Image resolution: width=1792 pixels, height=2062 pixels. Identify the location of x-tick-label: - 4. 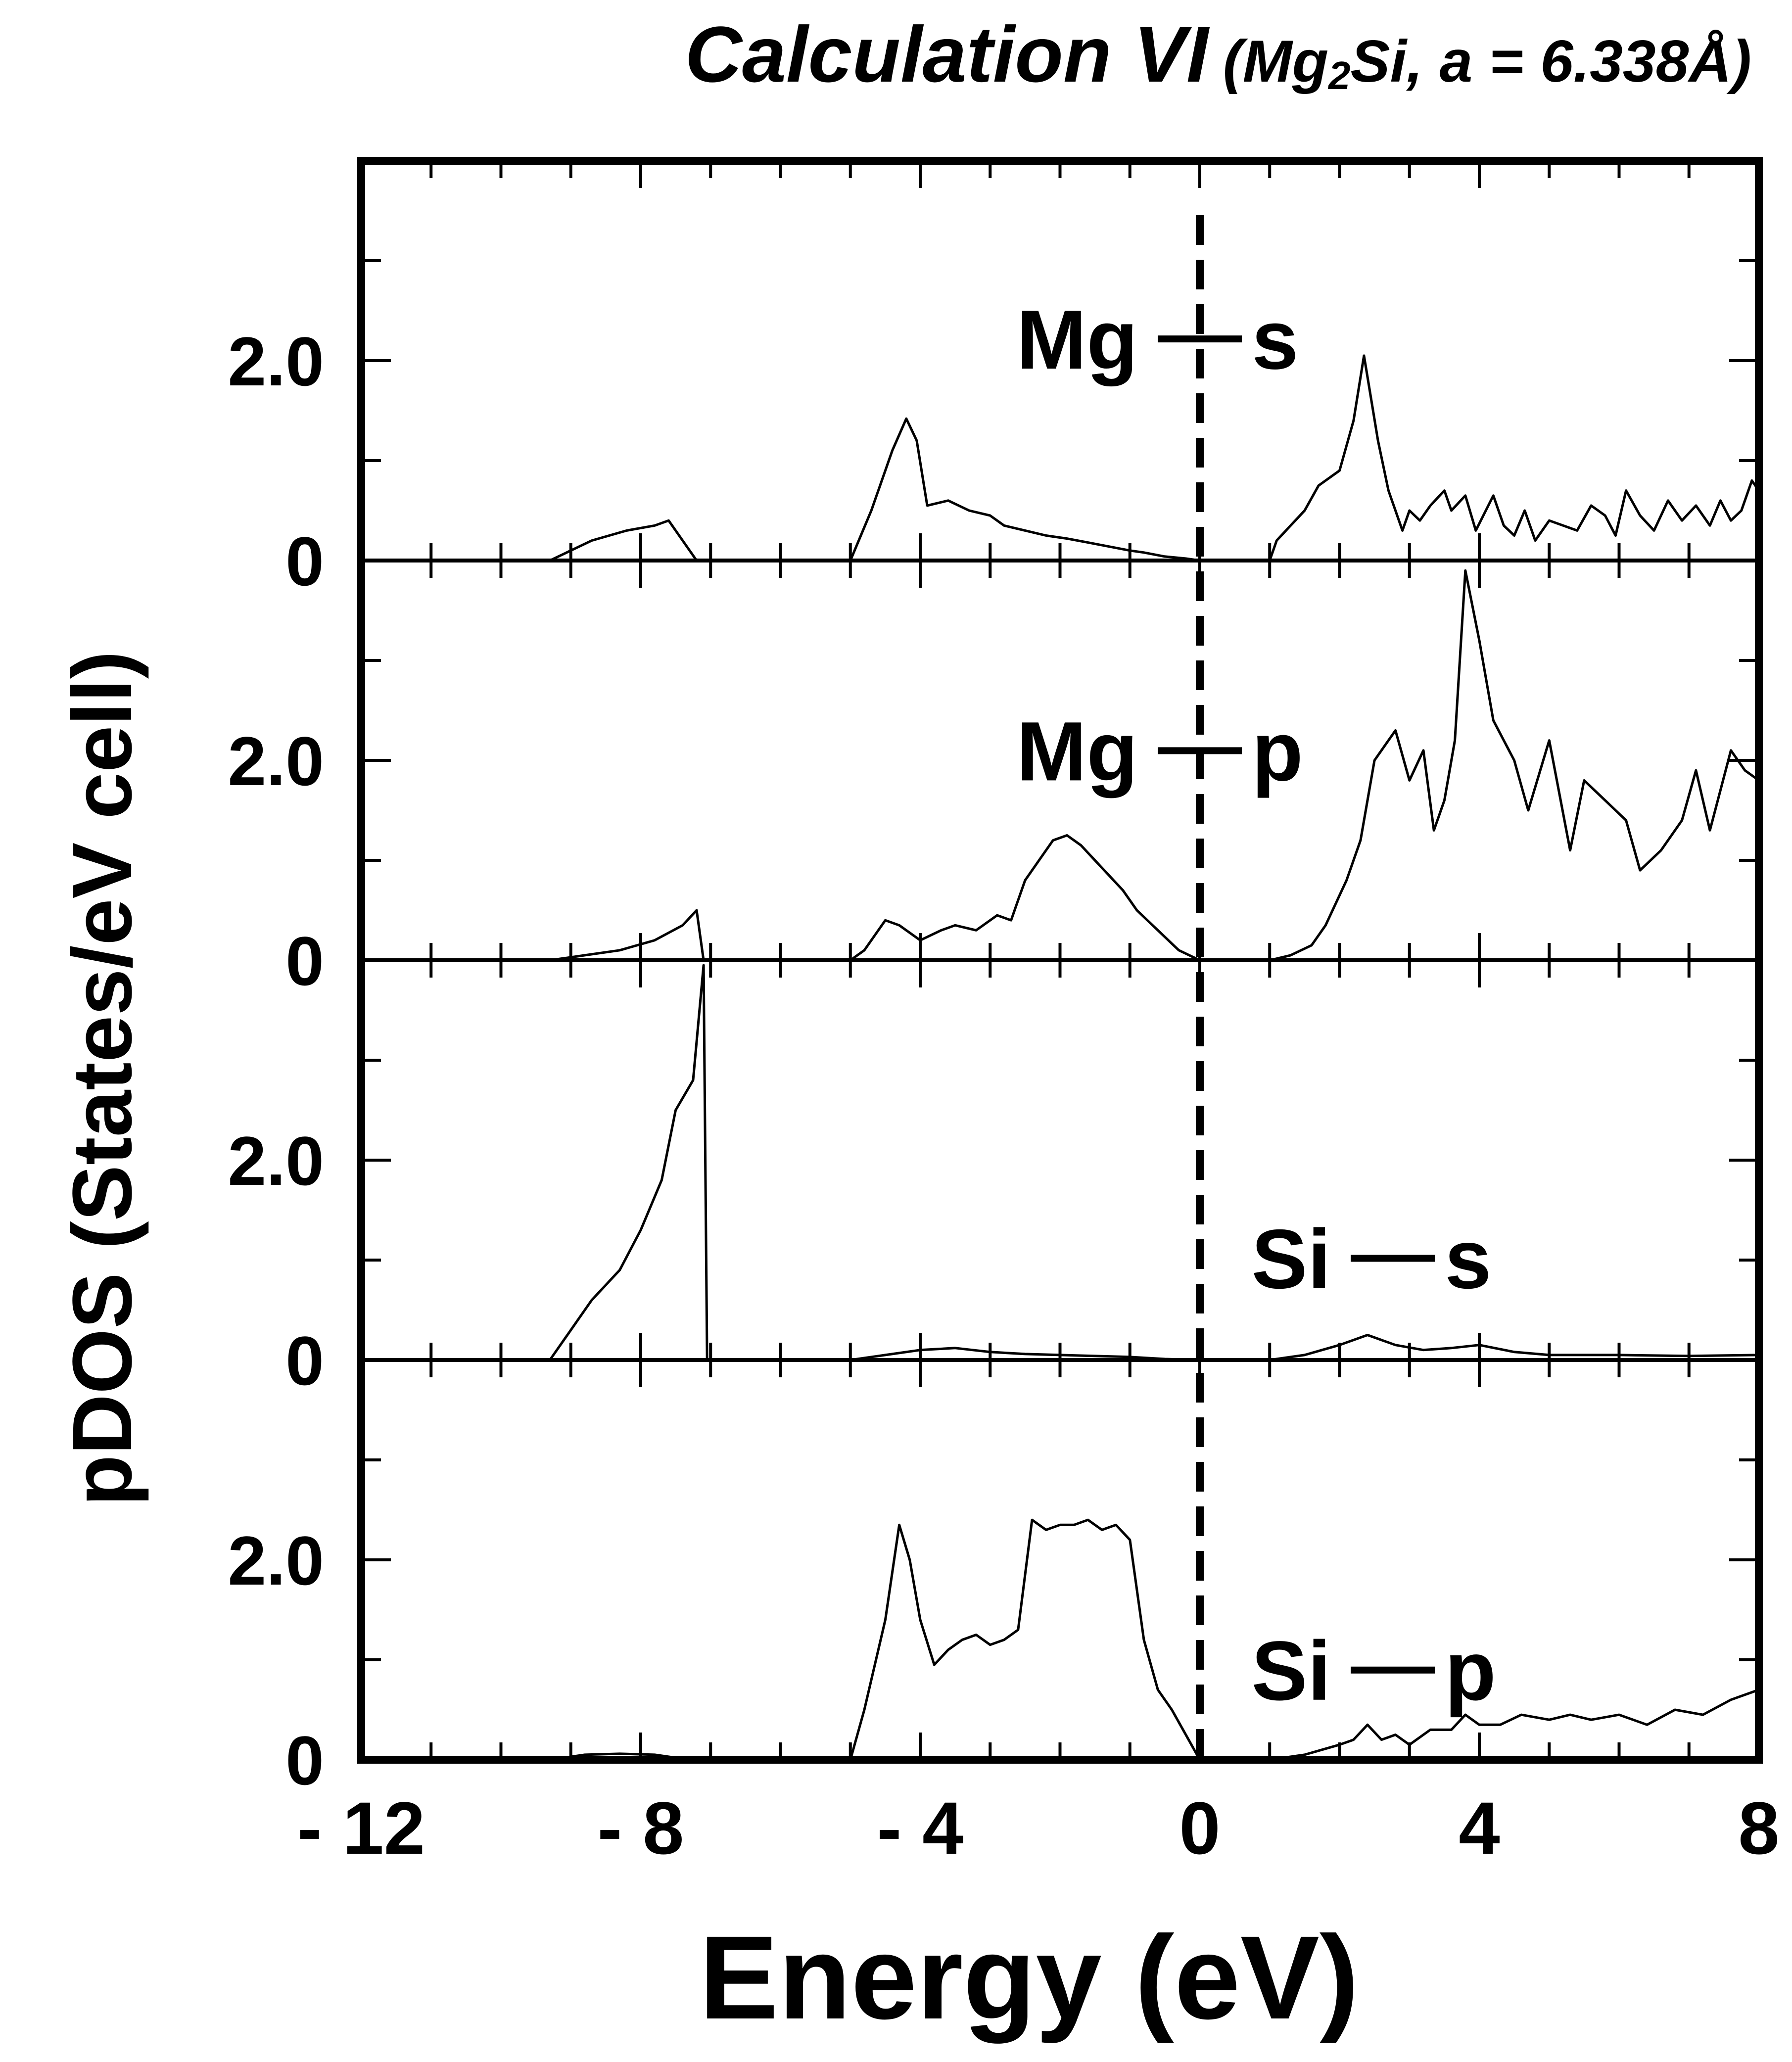
(920, 1828).